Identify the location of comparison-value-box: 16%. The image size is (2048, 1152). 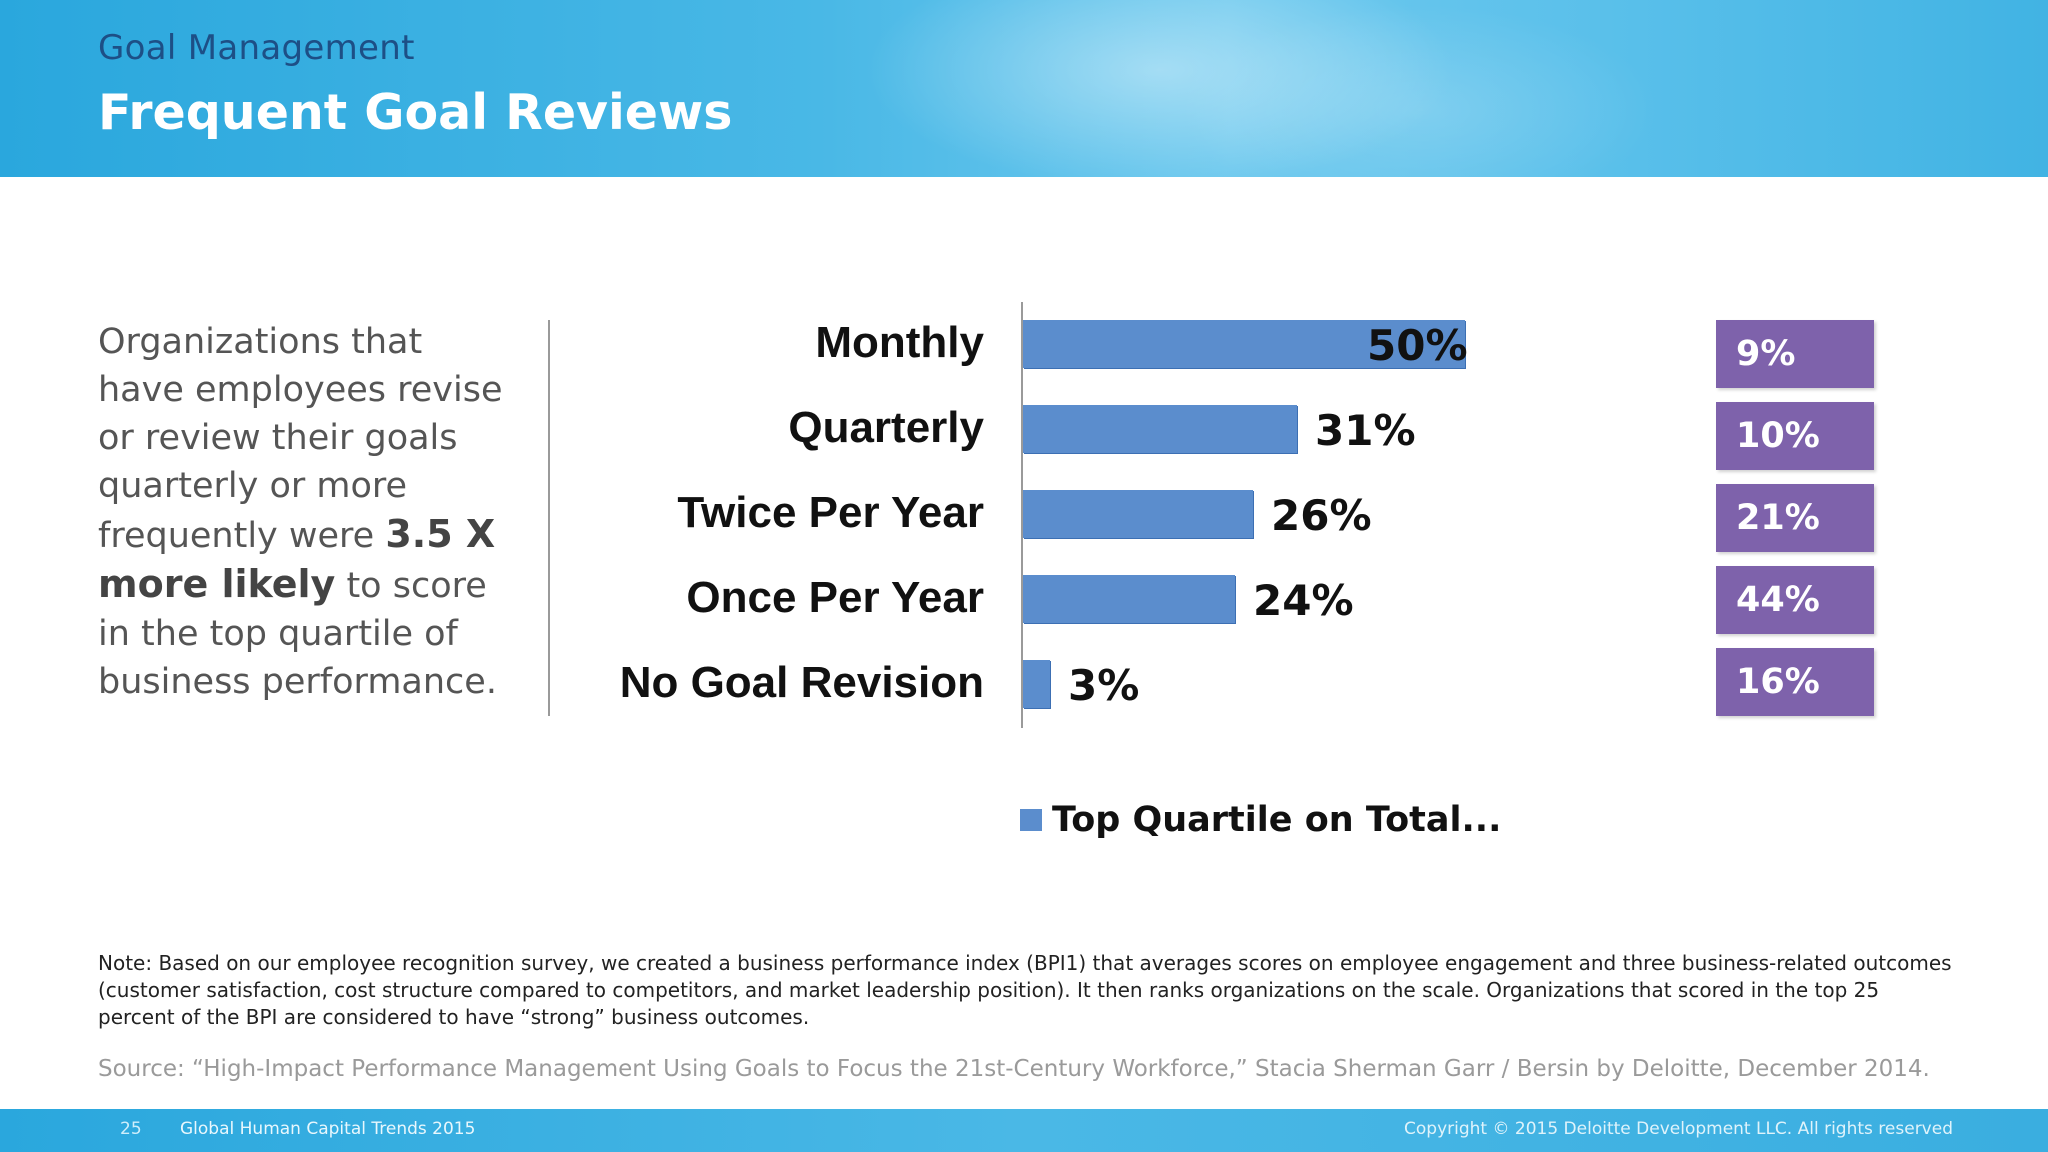
(1795, 682).